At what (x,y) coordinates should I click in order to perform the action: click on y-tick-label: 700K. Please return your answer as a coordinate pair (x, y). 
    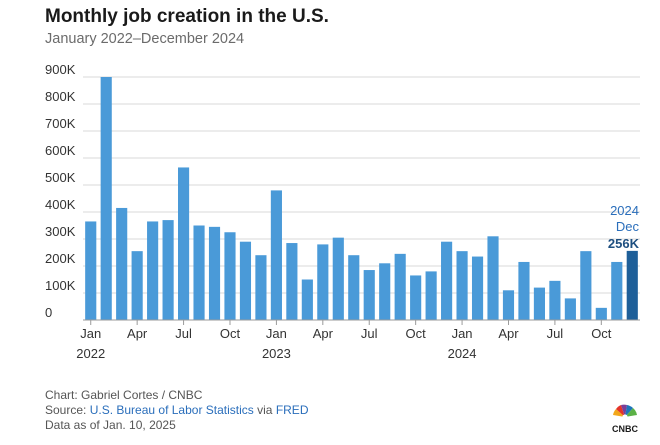
    Looking at the image, I should click on (60, 123).